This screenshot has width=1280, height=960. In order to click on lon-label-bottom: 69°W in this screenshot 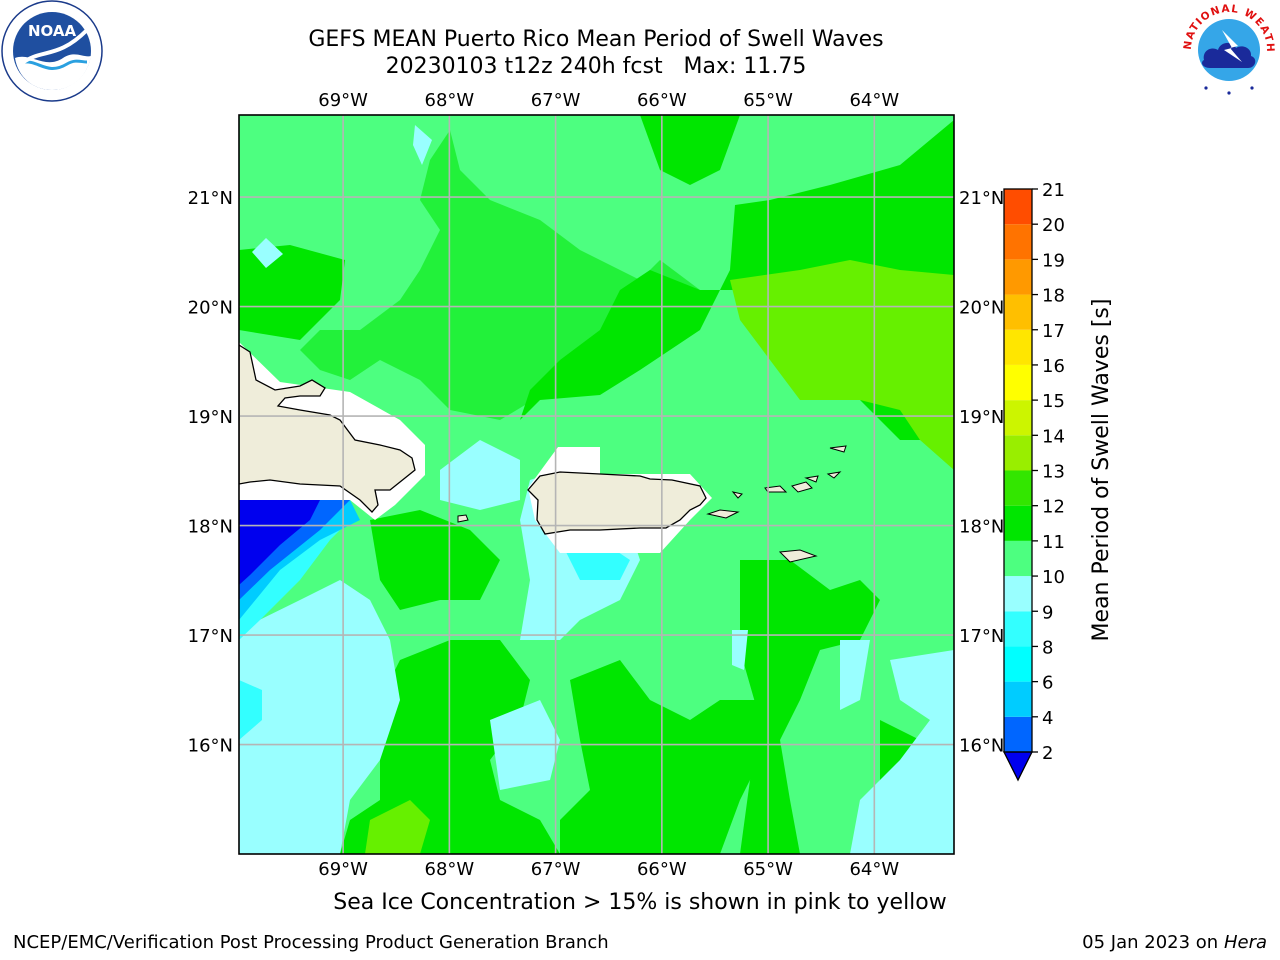, I will do `click(343, 869)`.